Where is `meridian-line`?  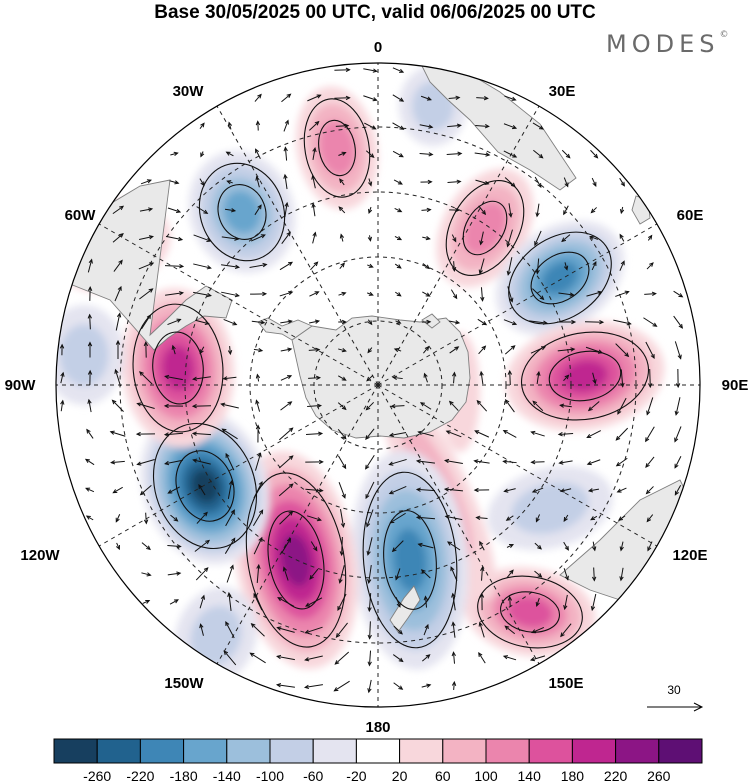 meridian-line is located at coordinates (295, 528).